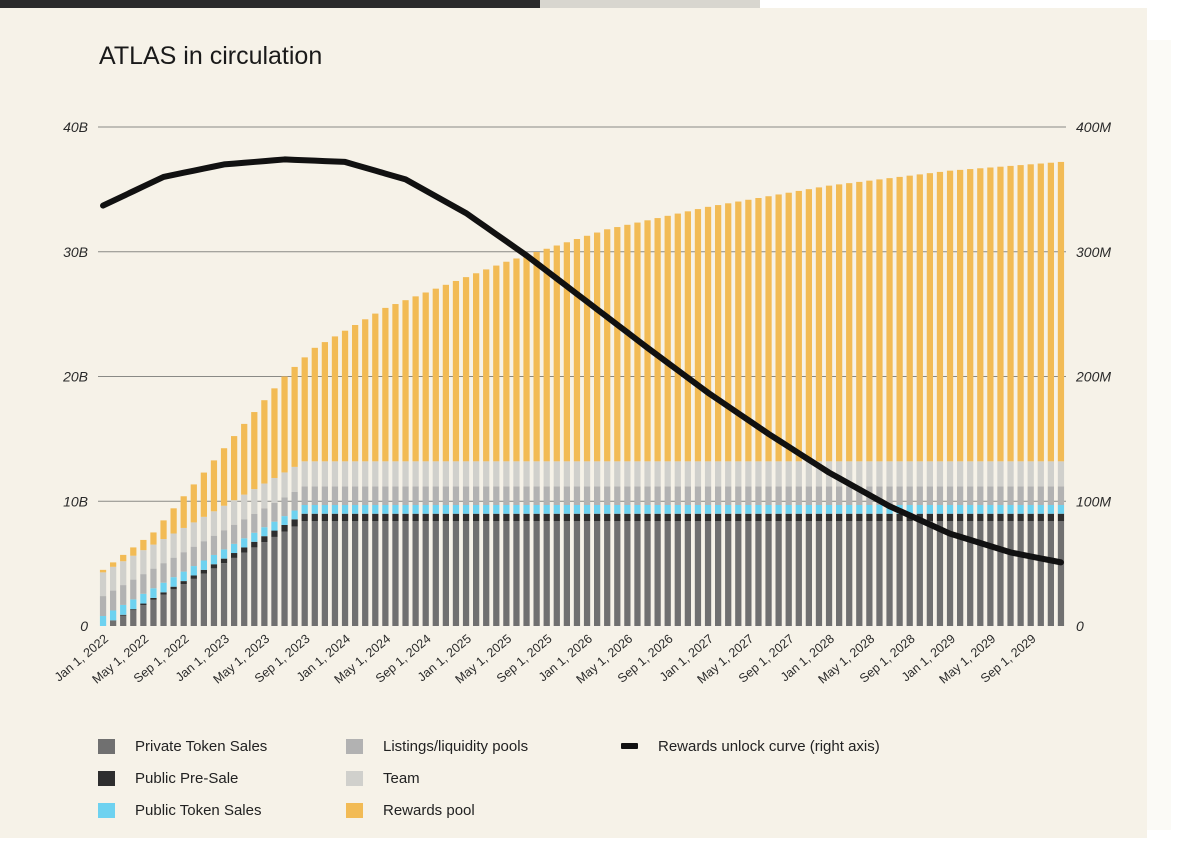 The height and width of the screenshot is (842, 1184). I want to click on legend-item: Rewards pool, so click(410, 810).